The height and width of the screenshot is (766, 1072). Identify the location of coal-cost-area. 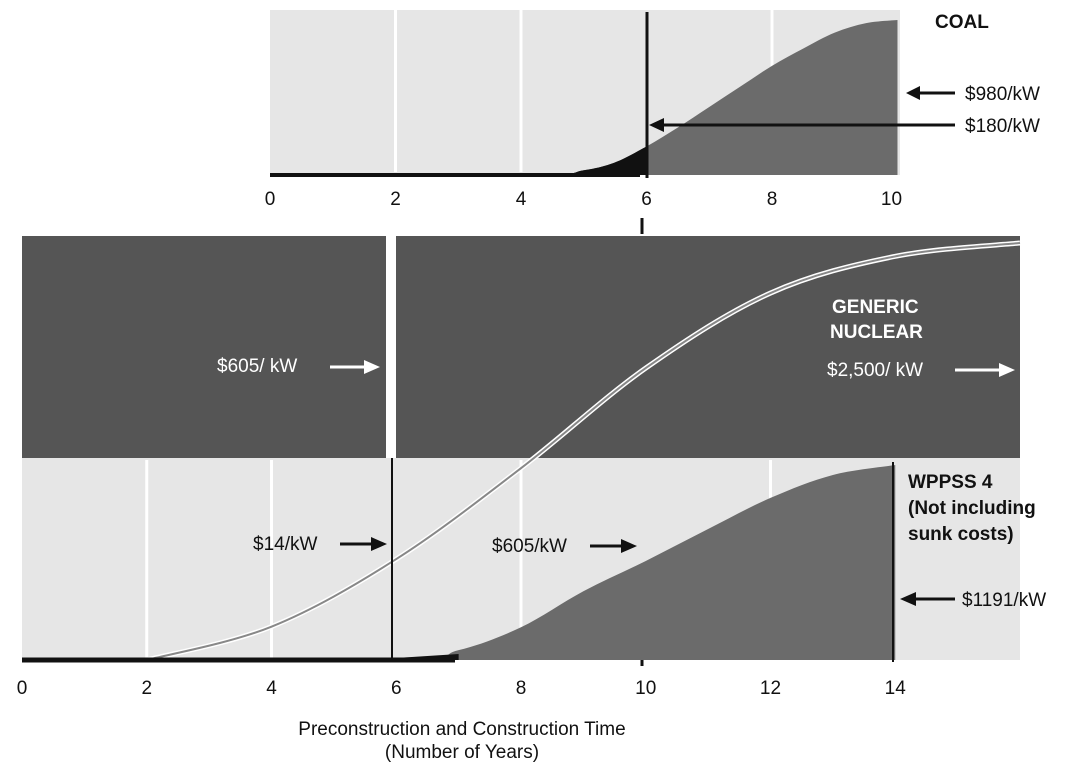
(584, 98).